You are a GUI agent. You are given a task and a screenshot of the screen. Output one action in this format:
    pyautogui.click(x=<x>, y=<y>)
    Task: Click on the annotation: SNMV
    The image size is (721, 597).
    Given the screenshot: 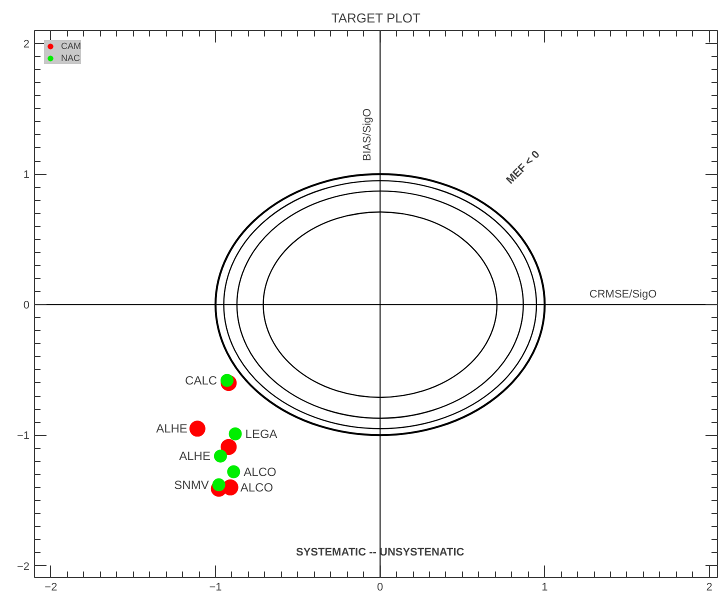 What is the action you would take?
    pyautogui.click(x=191, y=485)
    